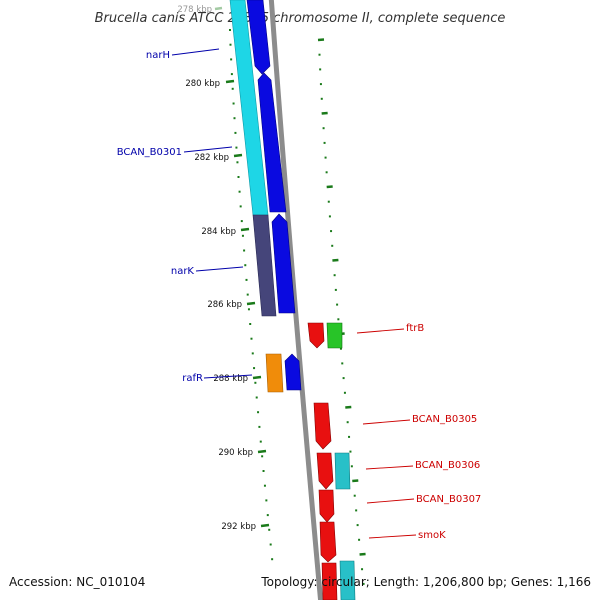 This screenshot has width=600, height=600. I want to click on inner-ticks, so click(251, 295).